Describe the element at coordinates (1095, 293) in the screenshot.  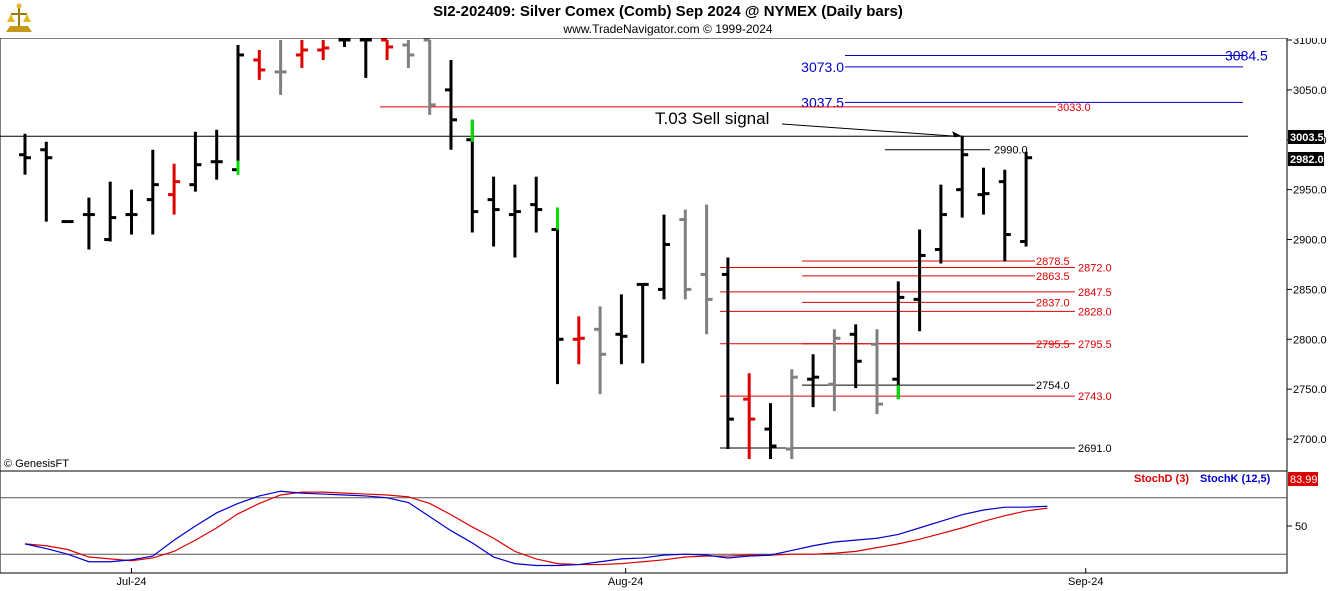
I see `level-label: 2847.5` at that location.